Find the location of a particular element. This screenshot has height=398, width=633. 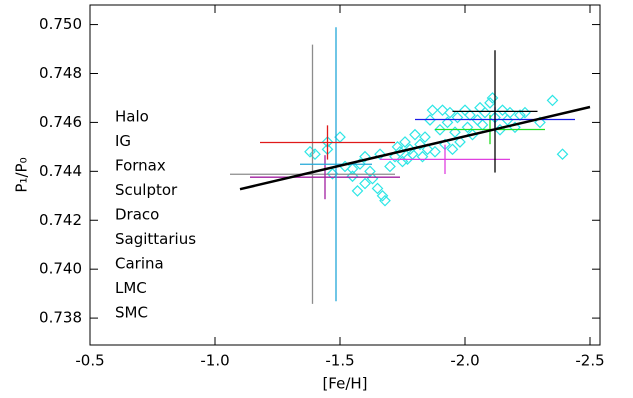

y-tick-label: 0.748 is located at coordinates (60, 73).